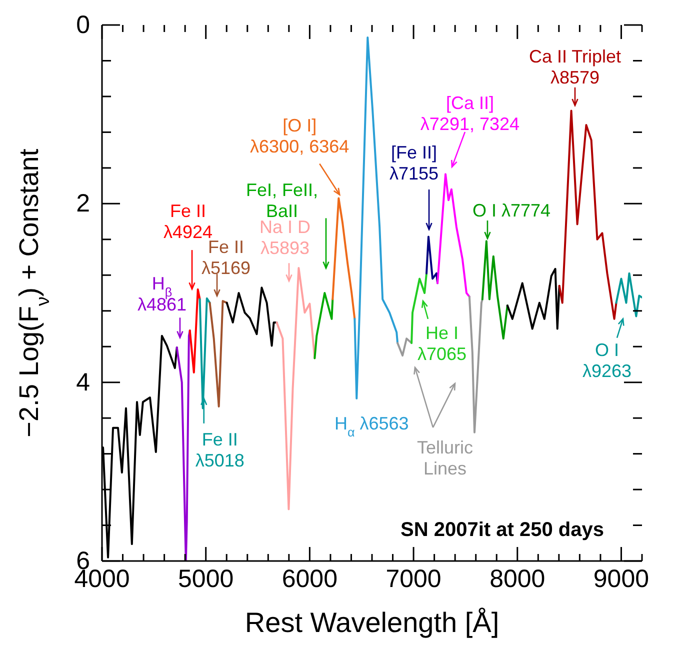  Describe the element at coordinates (441, 343) in the screenshot. I see `annotation: He I λ7065` at that location.